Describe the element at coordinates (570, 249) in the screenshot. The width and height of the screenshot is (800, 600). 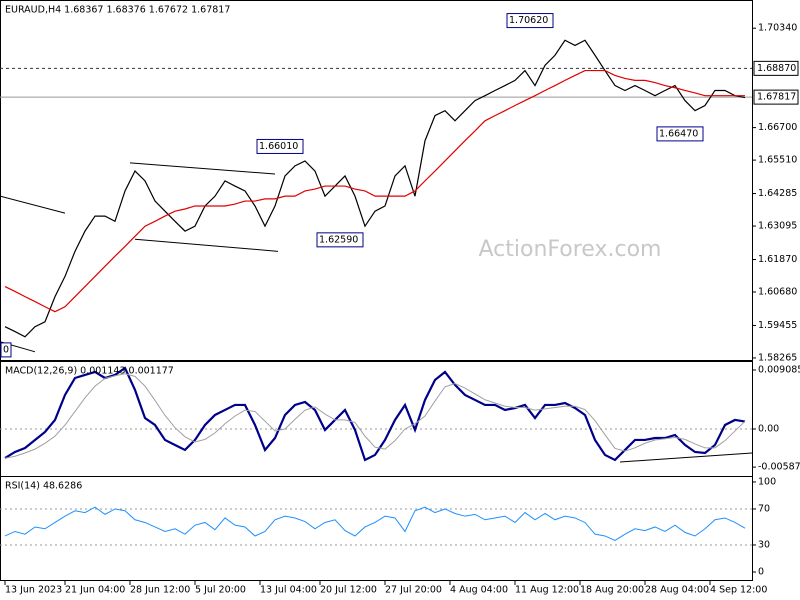
I see `watermark: ActionForex.com` at that location.